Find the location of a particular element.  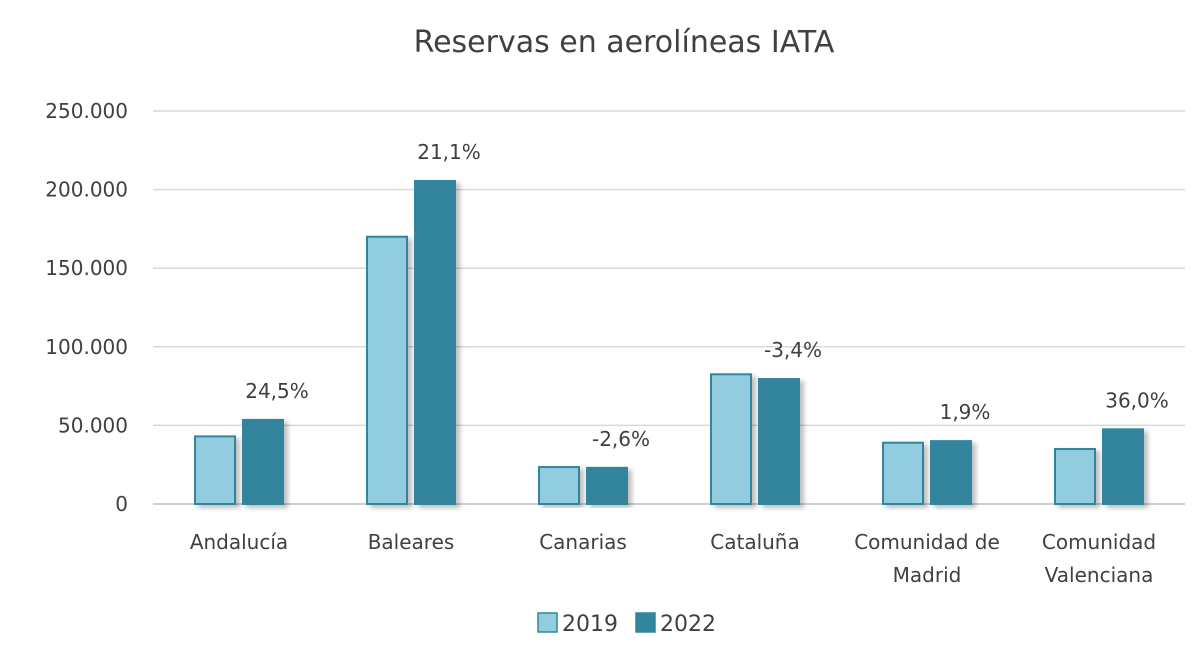

chart-title: Reservas en aerolíneas IATA is located at coordinates (624, 42).